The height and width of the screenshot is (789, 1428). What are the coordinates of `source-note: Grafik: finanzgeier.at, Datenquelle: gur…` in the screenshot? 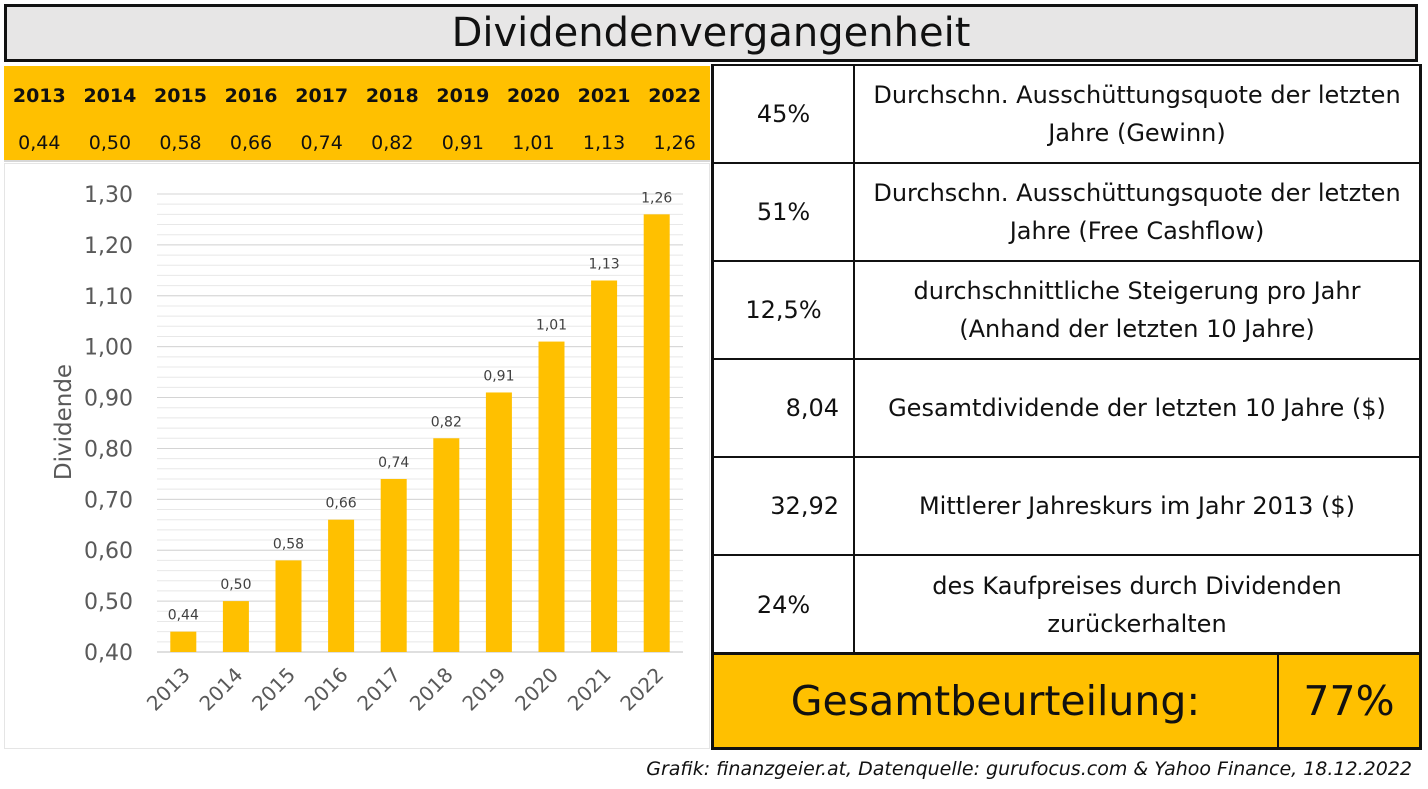 It's located at (1029, 769).